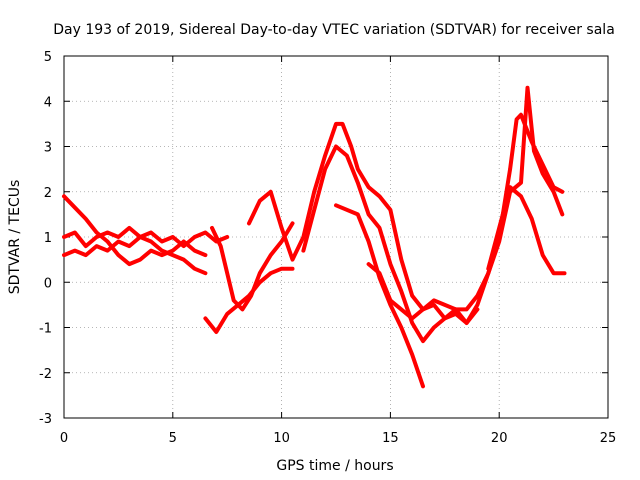  I want to click on y-tick-label: -1, so click(45, 329).